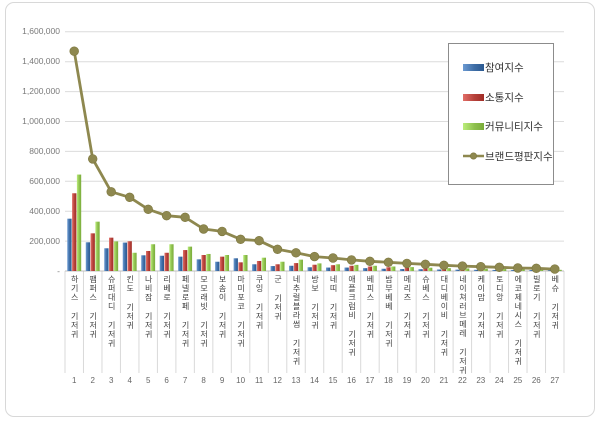 Image resolution: width=600 pixels, height=421 pixels. Describe the element at coordinates (370, 307) in the screenshot. I see `category-label: 베피스 기저귀` at that location.